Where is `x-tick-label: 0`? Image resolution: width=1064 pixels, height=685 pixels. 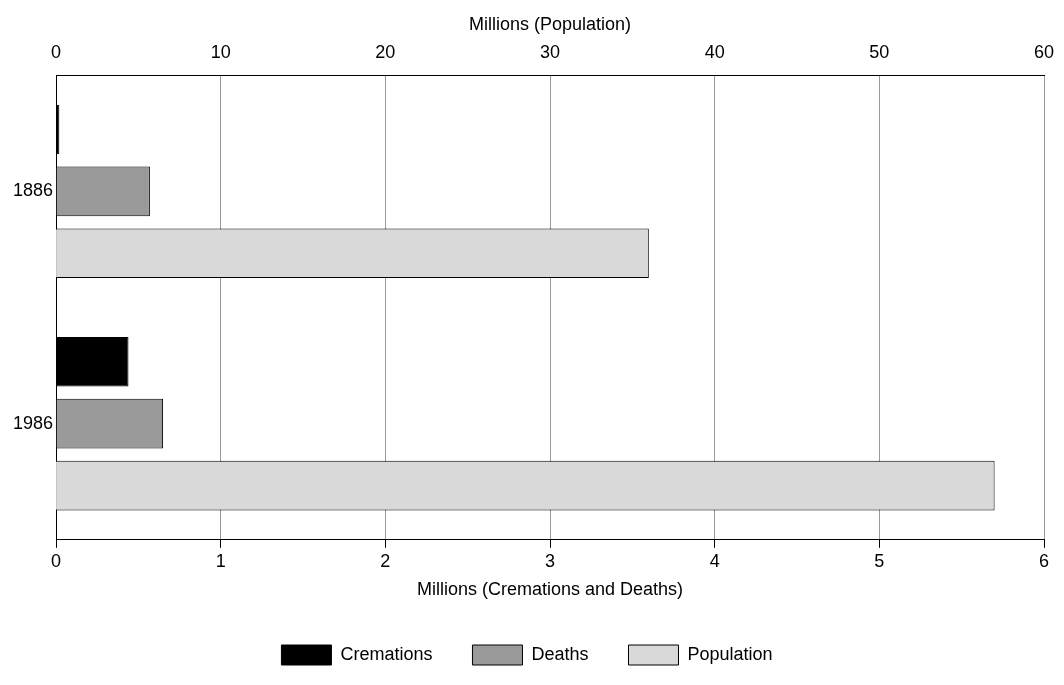
x-tick-label: 0 is located at coordinates (56, 560).